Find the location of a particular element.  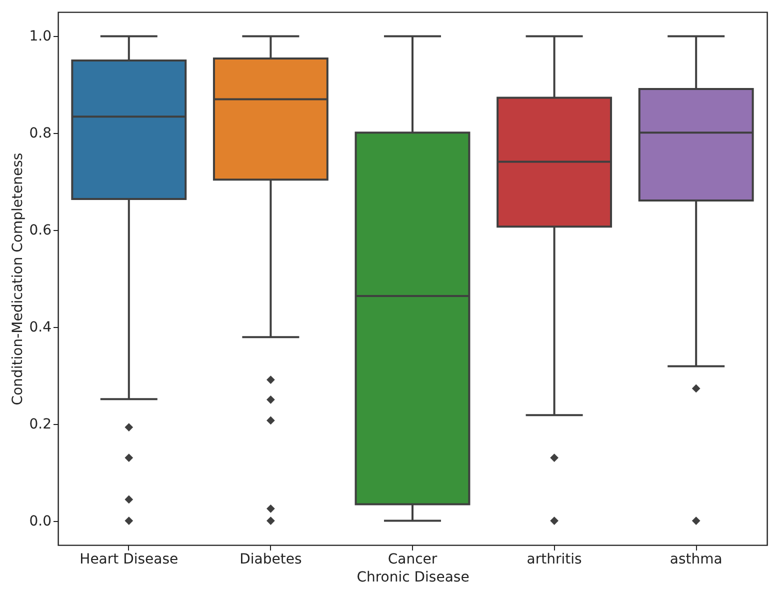

x-tick-label: Cancer is located at coordinates (413, 560).